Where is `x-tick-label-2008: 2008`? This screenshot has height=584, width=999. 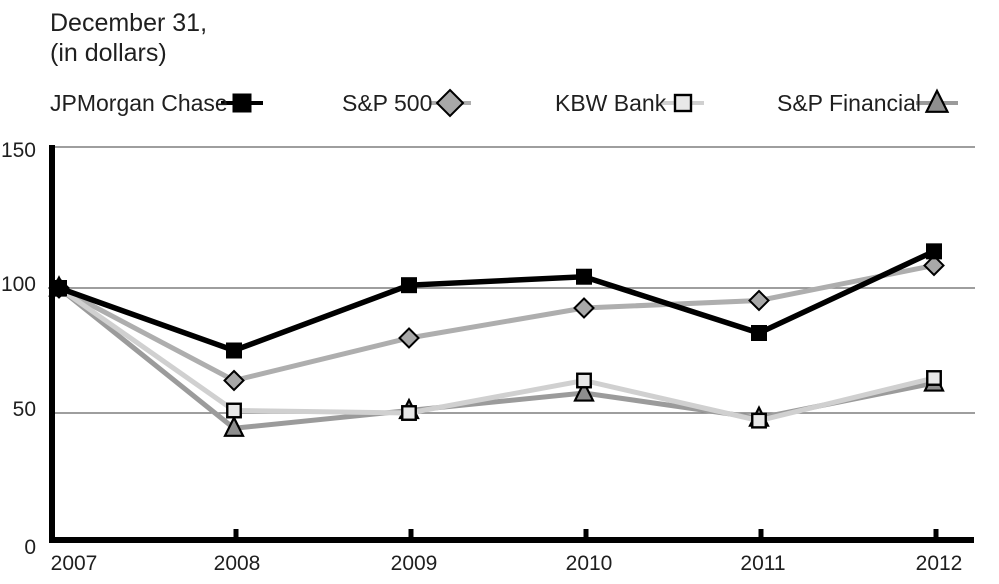 x-tick-label-2008: 2008 is located at coordinates (237, 563).